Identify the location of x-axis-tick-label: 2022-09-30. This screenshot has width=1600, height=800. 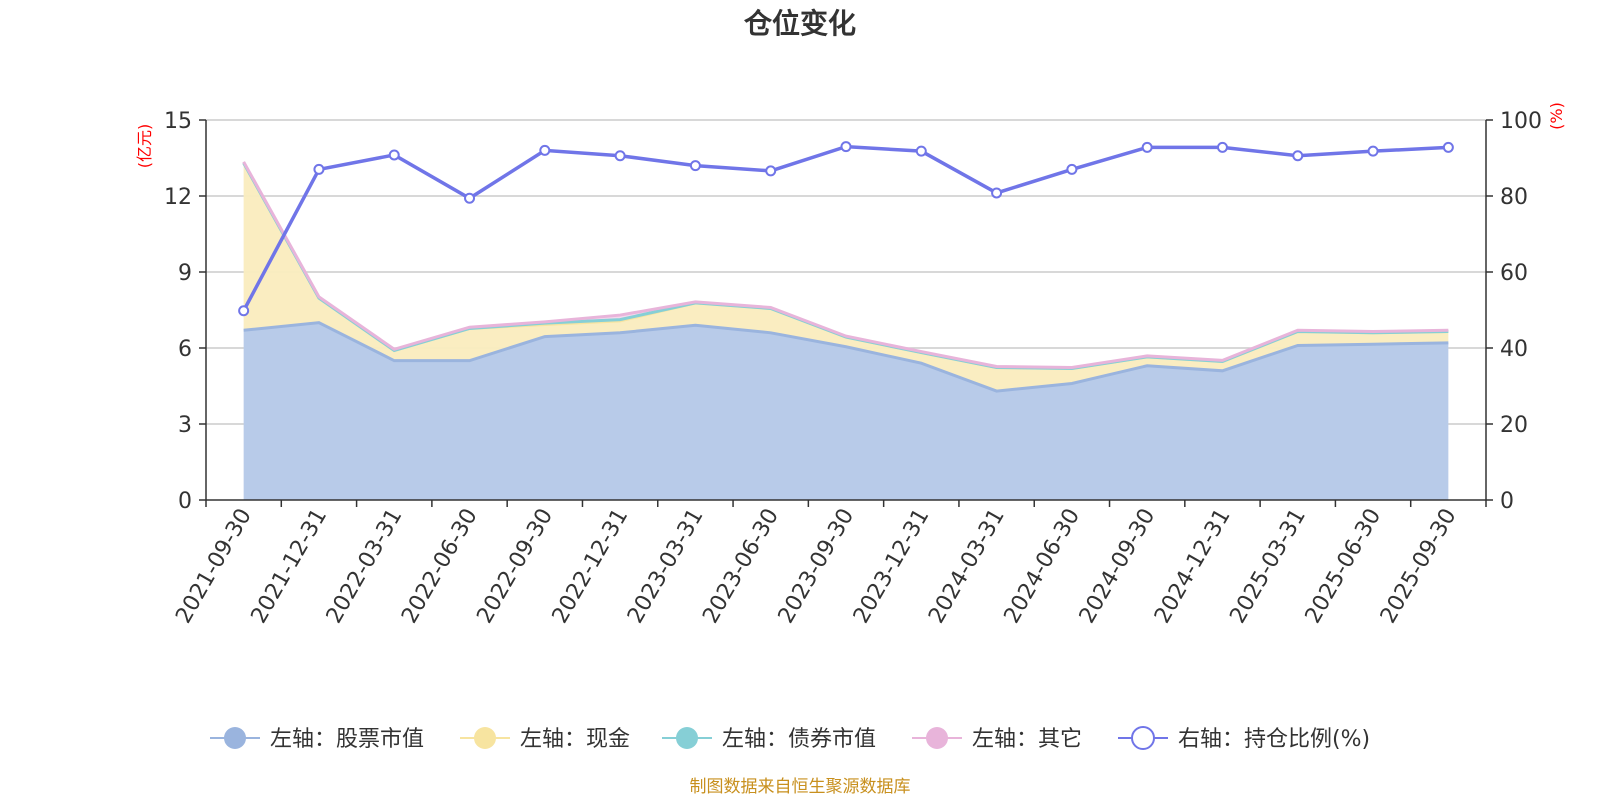
(515, 566).